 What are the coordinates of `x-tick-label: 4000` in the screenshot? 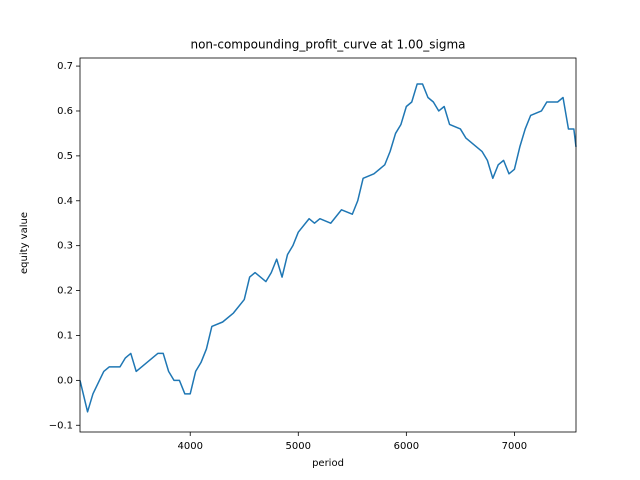 It's located at (189, 446).